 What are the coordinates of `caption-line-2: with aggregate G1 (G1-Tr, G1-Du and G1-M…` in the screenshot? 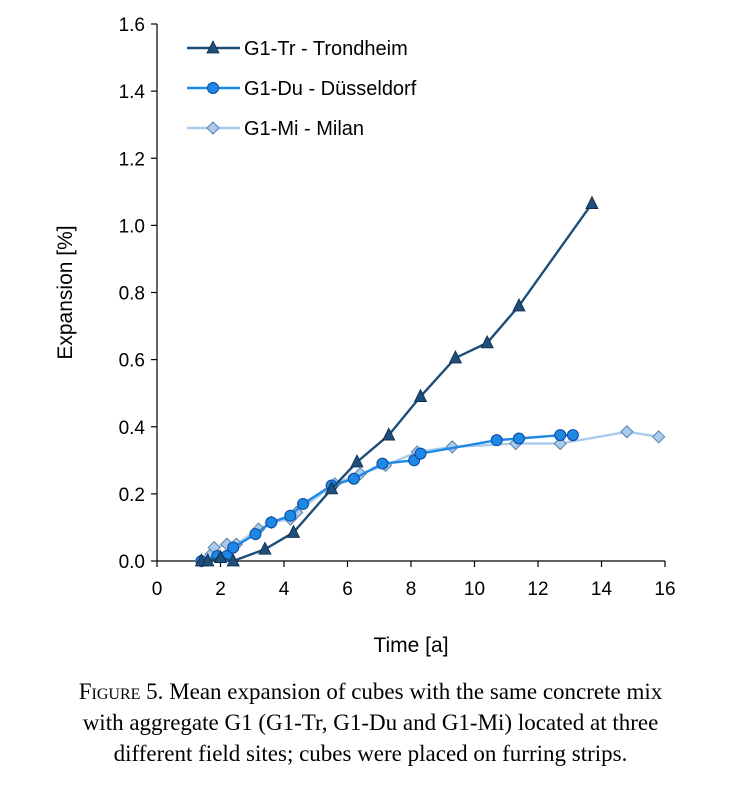 It's located at (370, 722).